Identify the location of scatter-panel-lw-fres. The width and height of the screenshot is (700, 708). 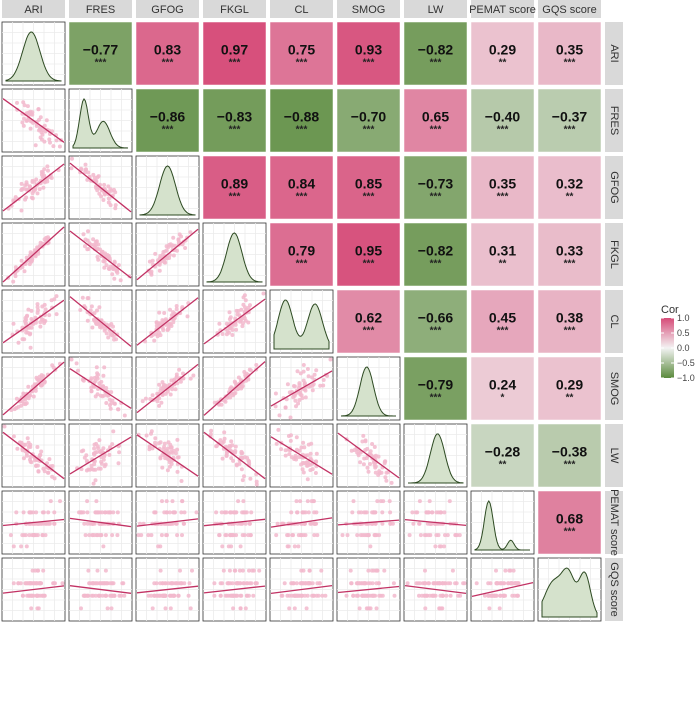
(100, 455).